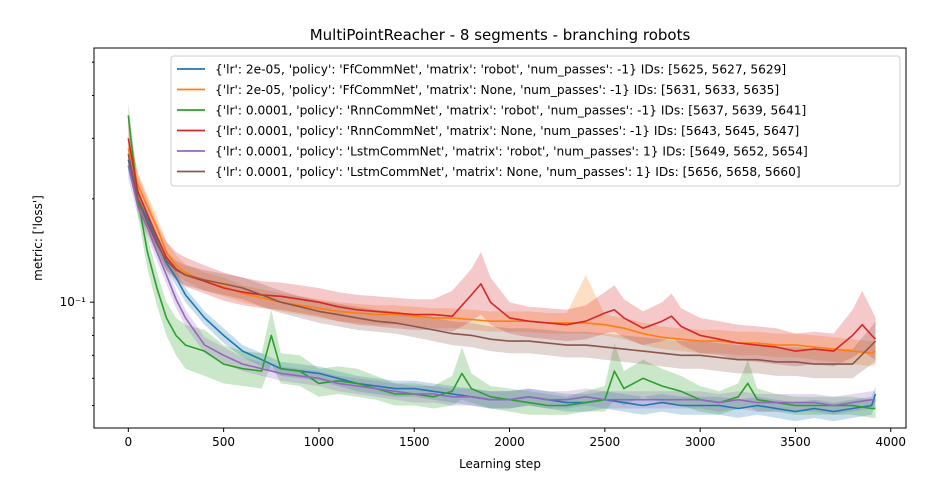 This screenshot has width=946, height=478. I want to click on x-tick-label: 1000, so click(319, 442).